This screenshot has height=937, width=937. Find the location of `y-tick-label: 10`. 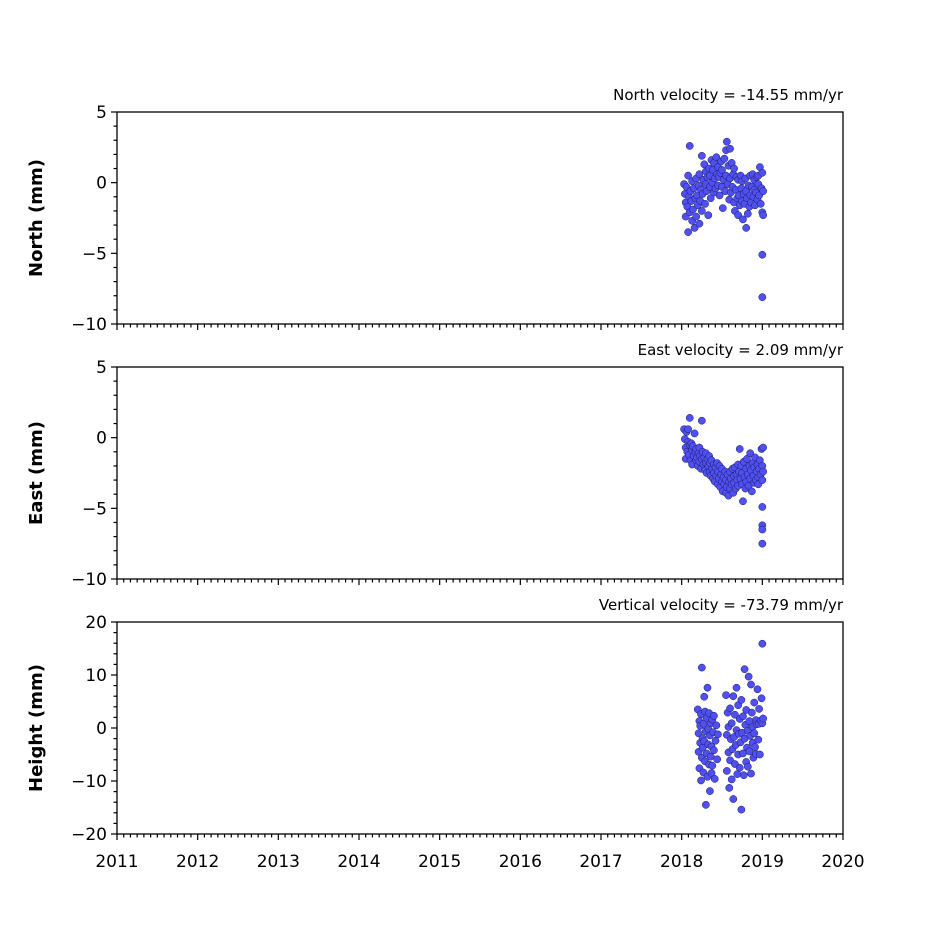

y-tick-label: 10 is located at coordinates (96, 676).